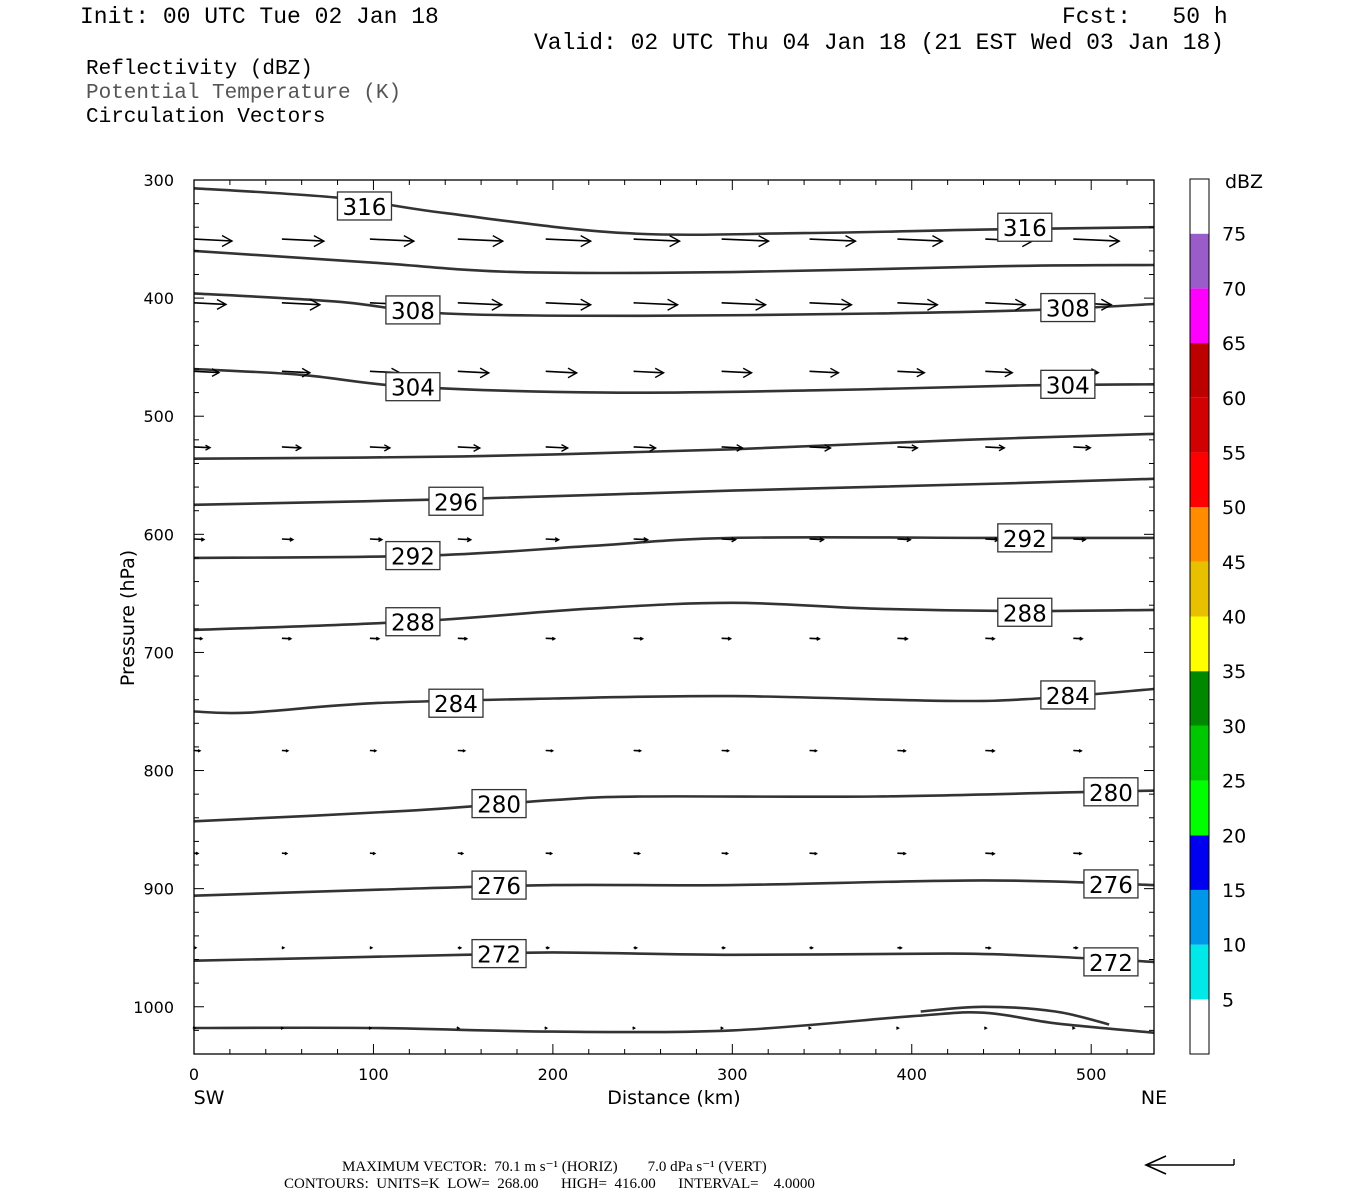  I want to click on colorbar-title: dBZ, so click(1244, 182).